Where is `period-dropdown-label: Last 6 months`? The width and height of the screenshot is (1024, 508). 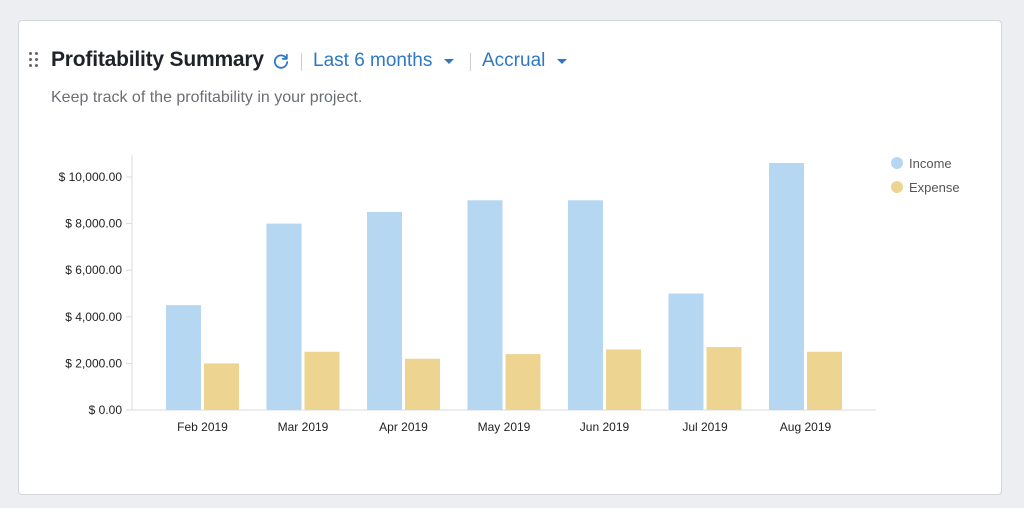 period-dropdown-label: Last 6 months is located at coordinates (373, 60).